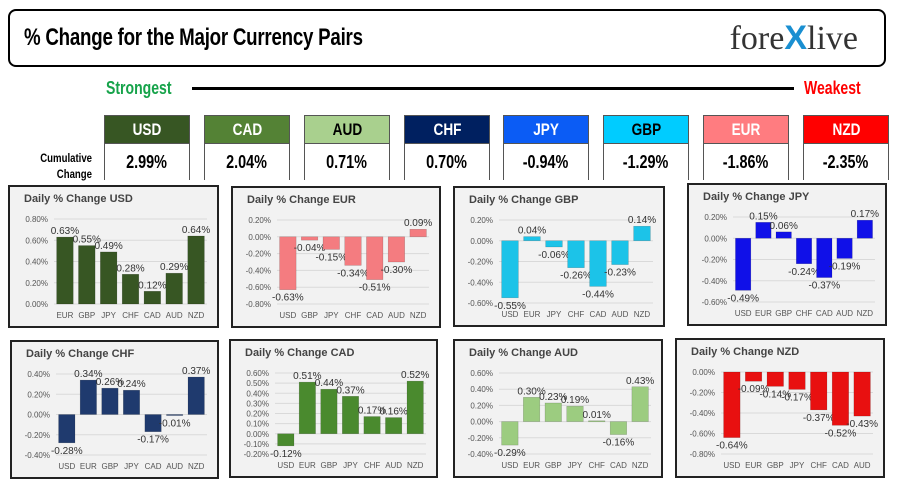 This screenshot has height=492, width=900. Describe the element at coordinates (646, 162) in the screenshot. I see `cumulative-value: -1.29%` at that location.